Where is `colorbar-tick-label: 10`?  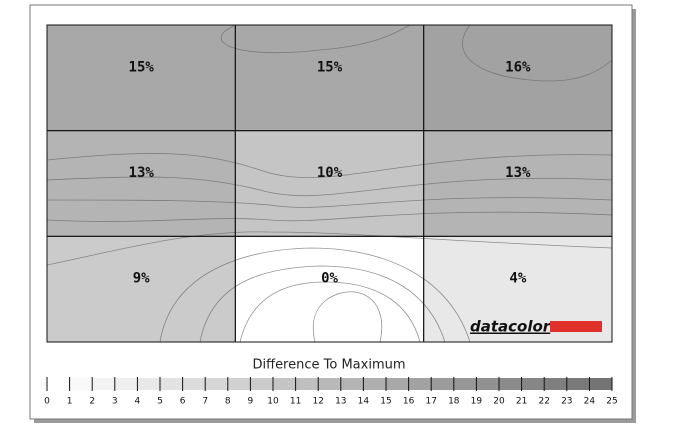 colorbar-tick-label: 10 is located at coordinates (273, 402).